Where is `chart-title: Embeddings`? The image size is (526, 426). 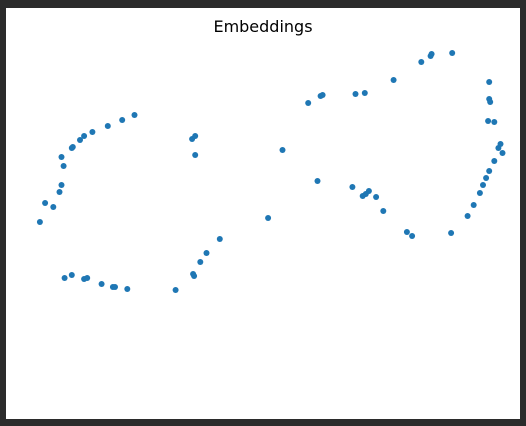 chart-title: Embeddings is located at coordinates (262, 26).